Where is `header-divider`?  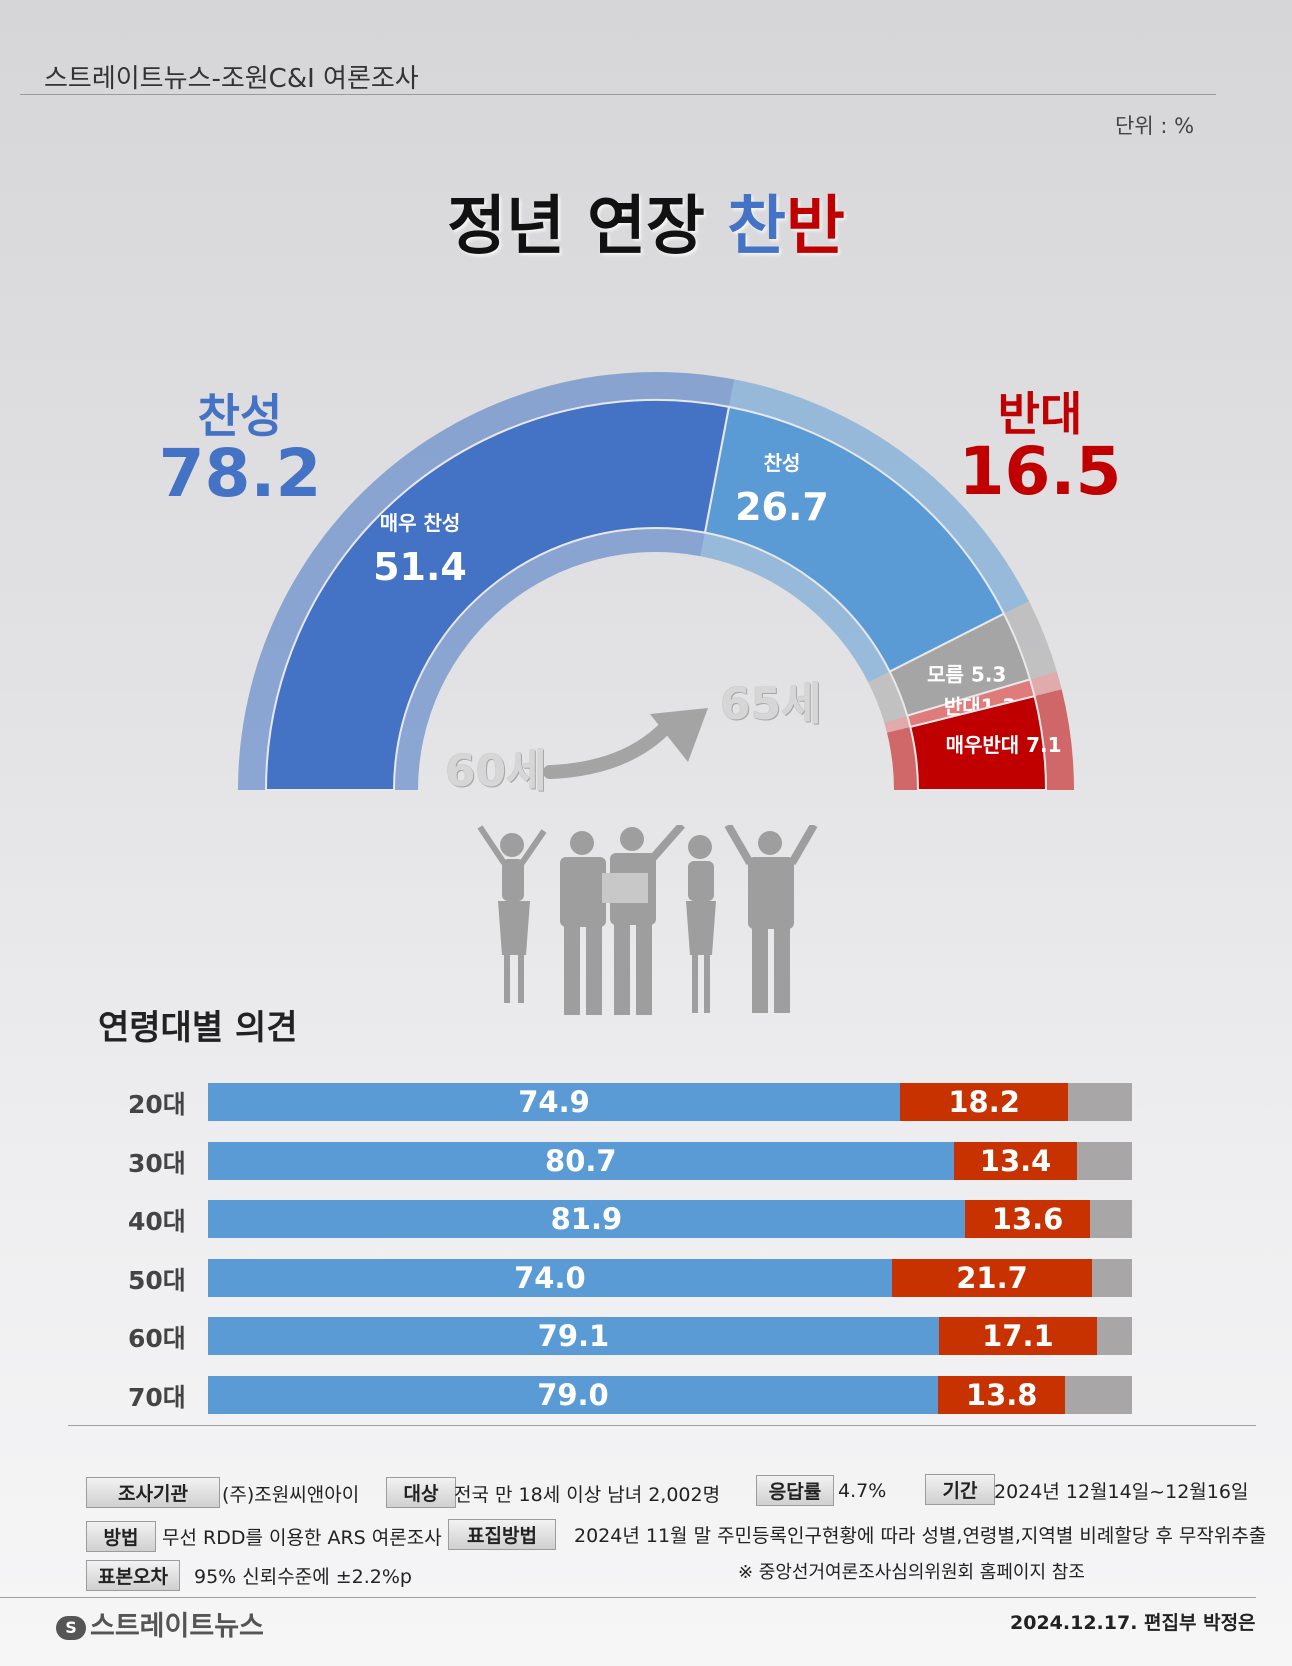
header-divider is located at coordinates (618, 94).